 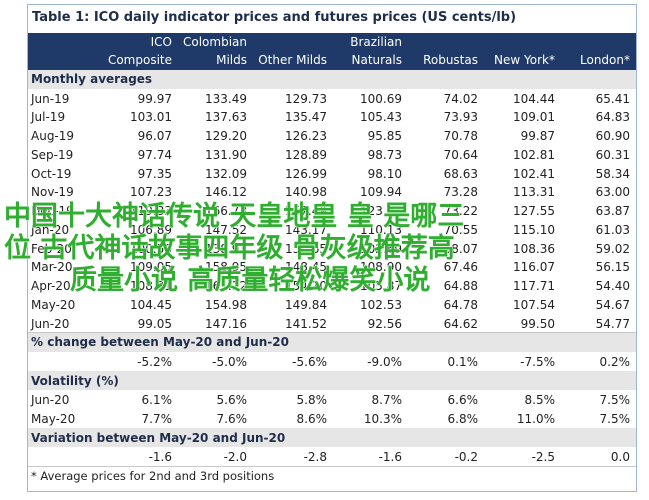 I want to click on cell: 7.5%, so click(x=615, y=400).